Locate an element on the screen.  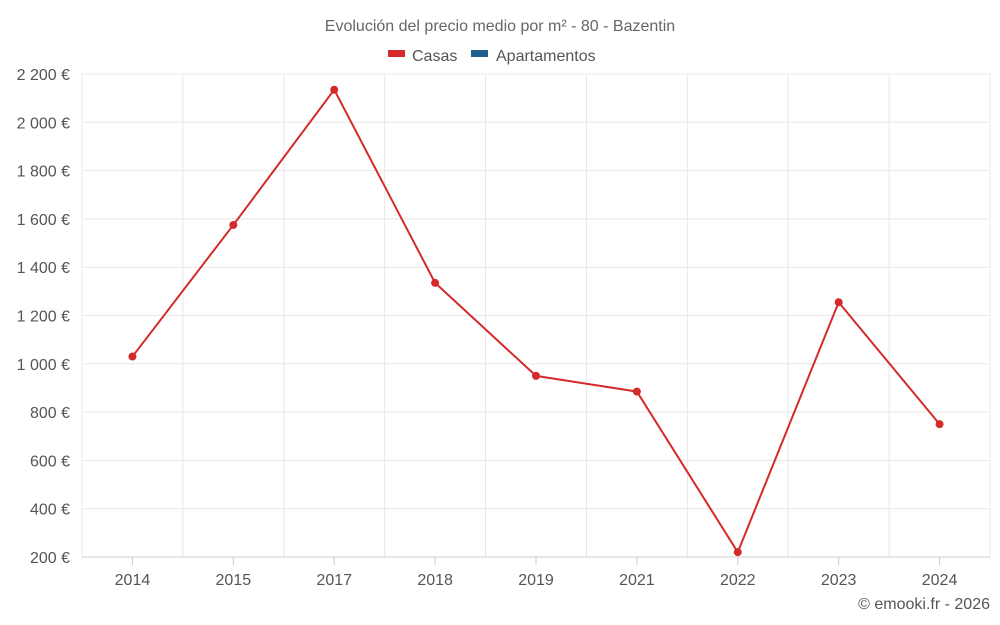
x-tick-label: 2023 is located at coordinates (839, 580).